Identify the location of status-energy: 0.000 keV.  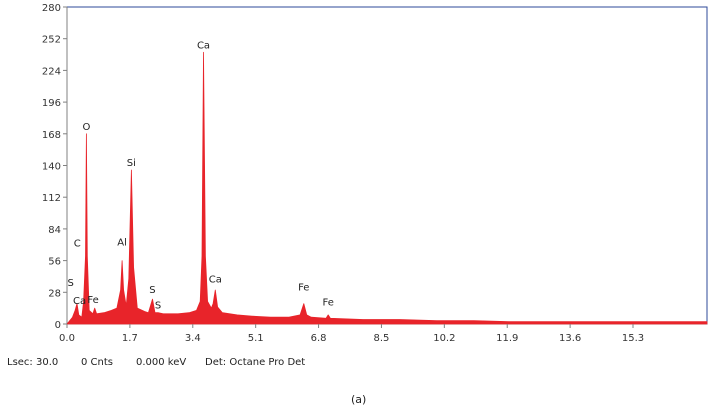
(161, 362).